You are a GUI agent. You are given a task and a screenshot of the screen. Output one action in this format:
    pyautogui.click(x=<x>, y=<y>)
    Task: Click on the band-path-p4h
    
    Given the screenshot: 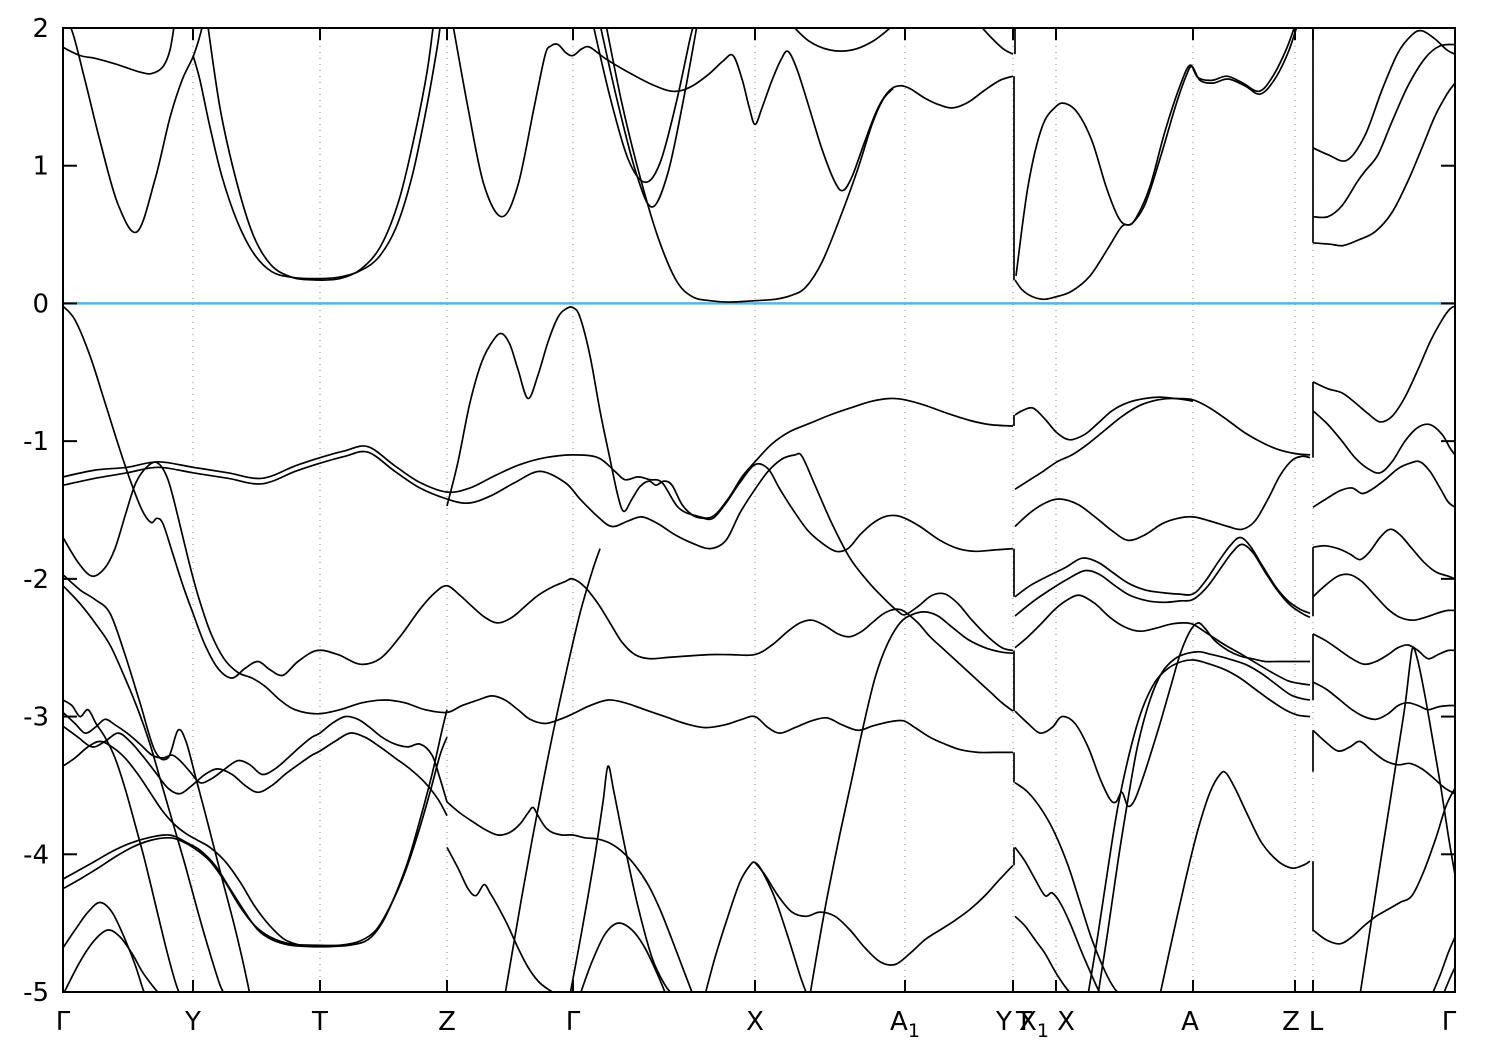 What is the action you would take?
    pyautogui.click(x=1383, y=762)
    